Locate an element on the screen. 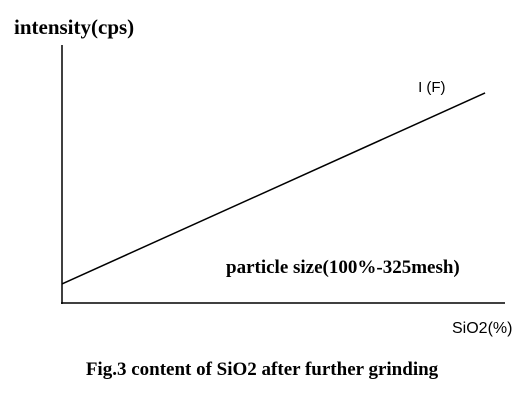 Image resolution: width=532 pixels, height=401 pixels. y-axis-label: intensity(cps) is located at coordinates (74, 27).